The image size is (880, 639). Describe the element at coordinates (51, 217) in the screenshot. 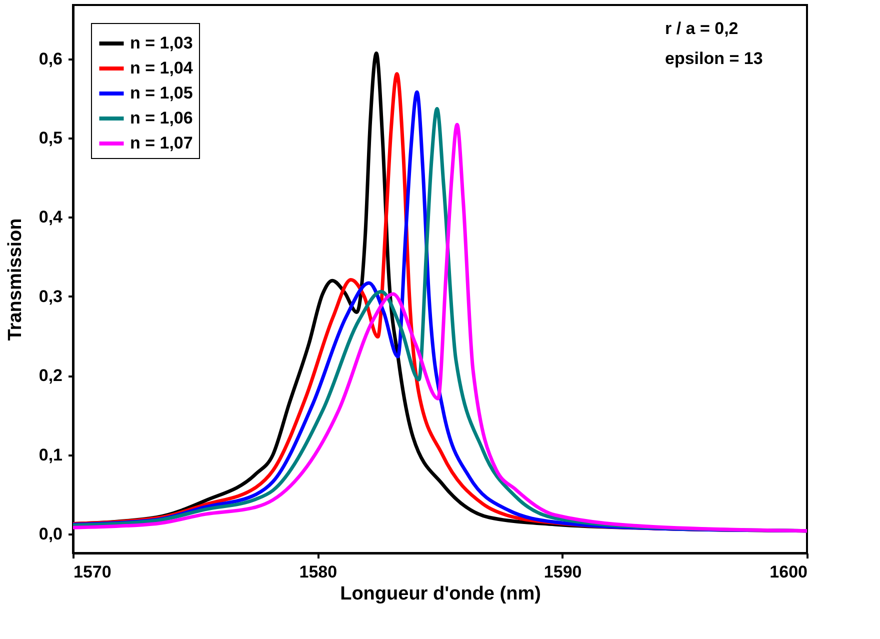

I see `y-tick-label: 0,4` at that location.